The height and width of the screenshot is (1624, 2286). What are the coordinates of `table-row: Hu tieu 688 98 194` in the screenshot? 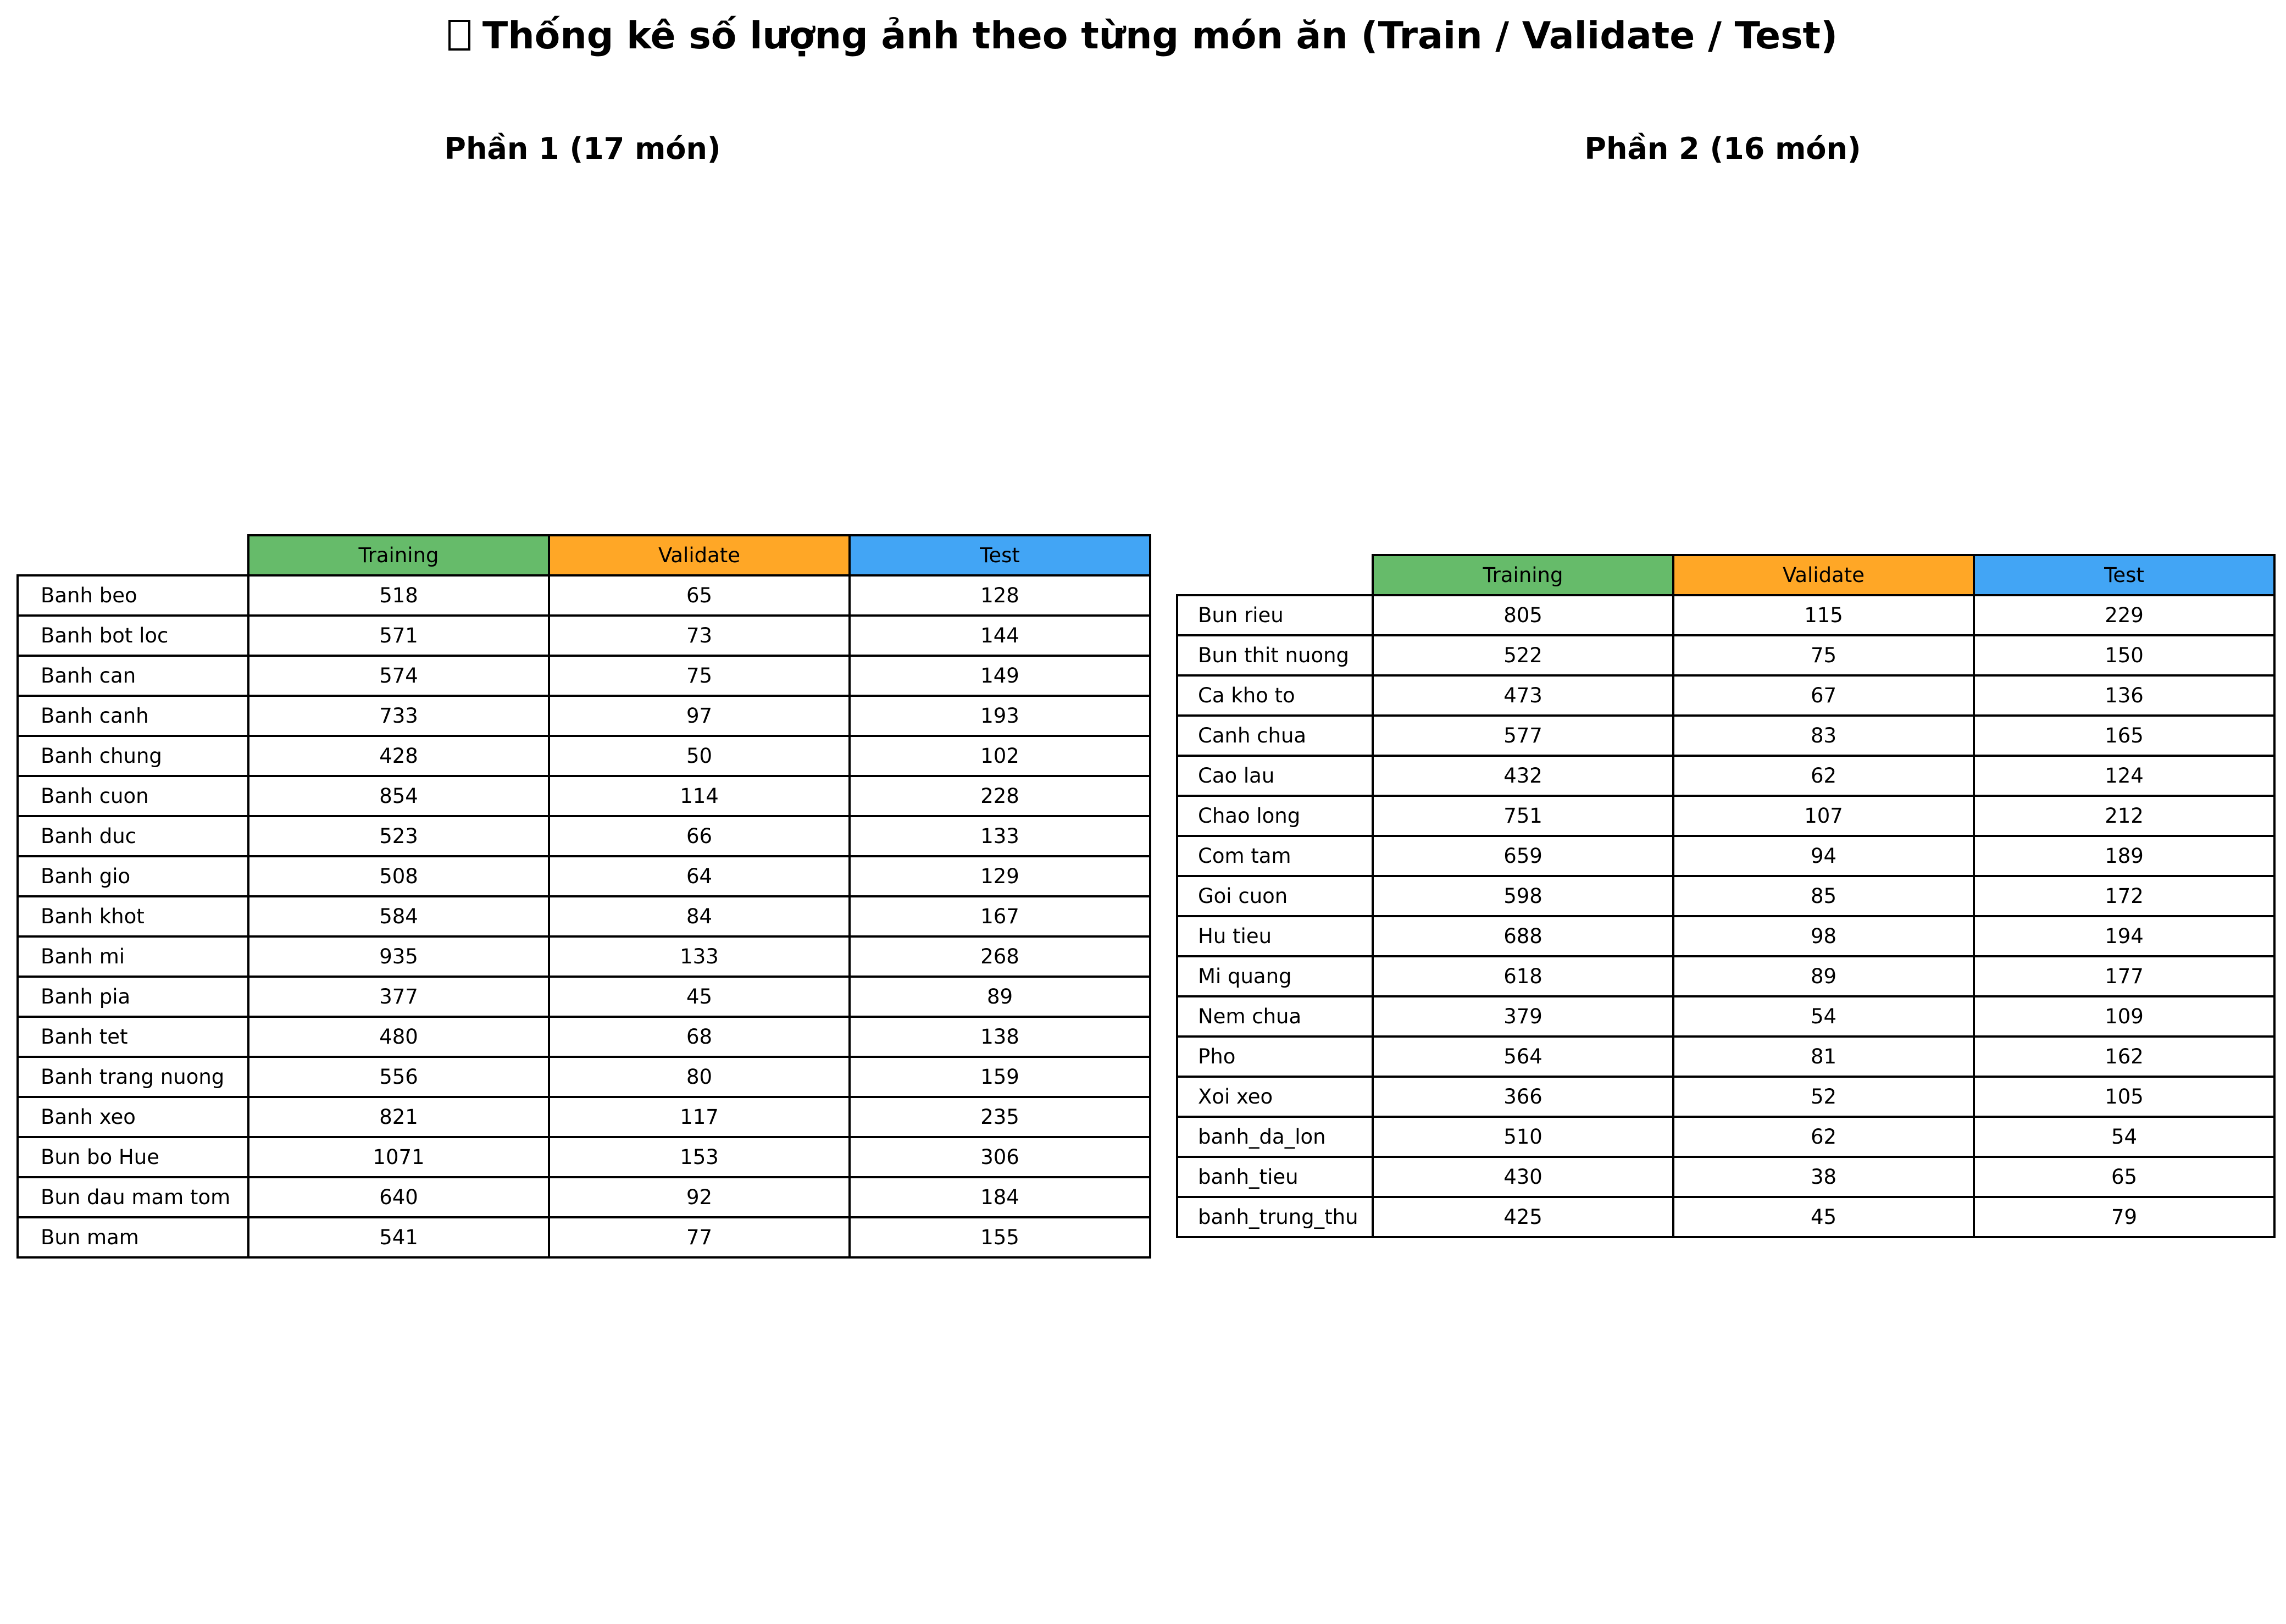 It's located at (1726, 936).